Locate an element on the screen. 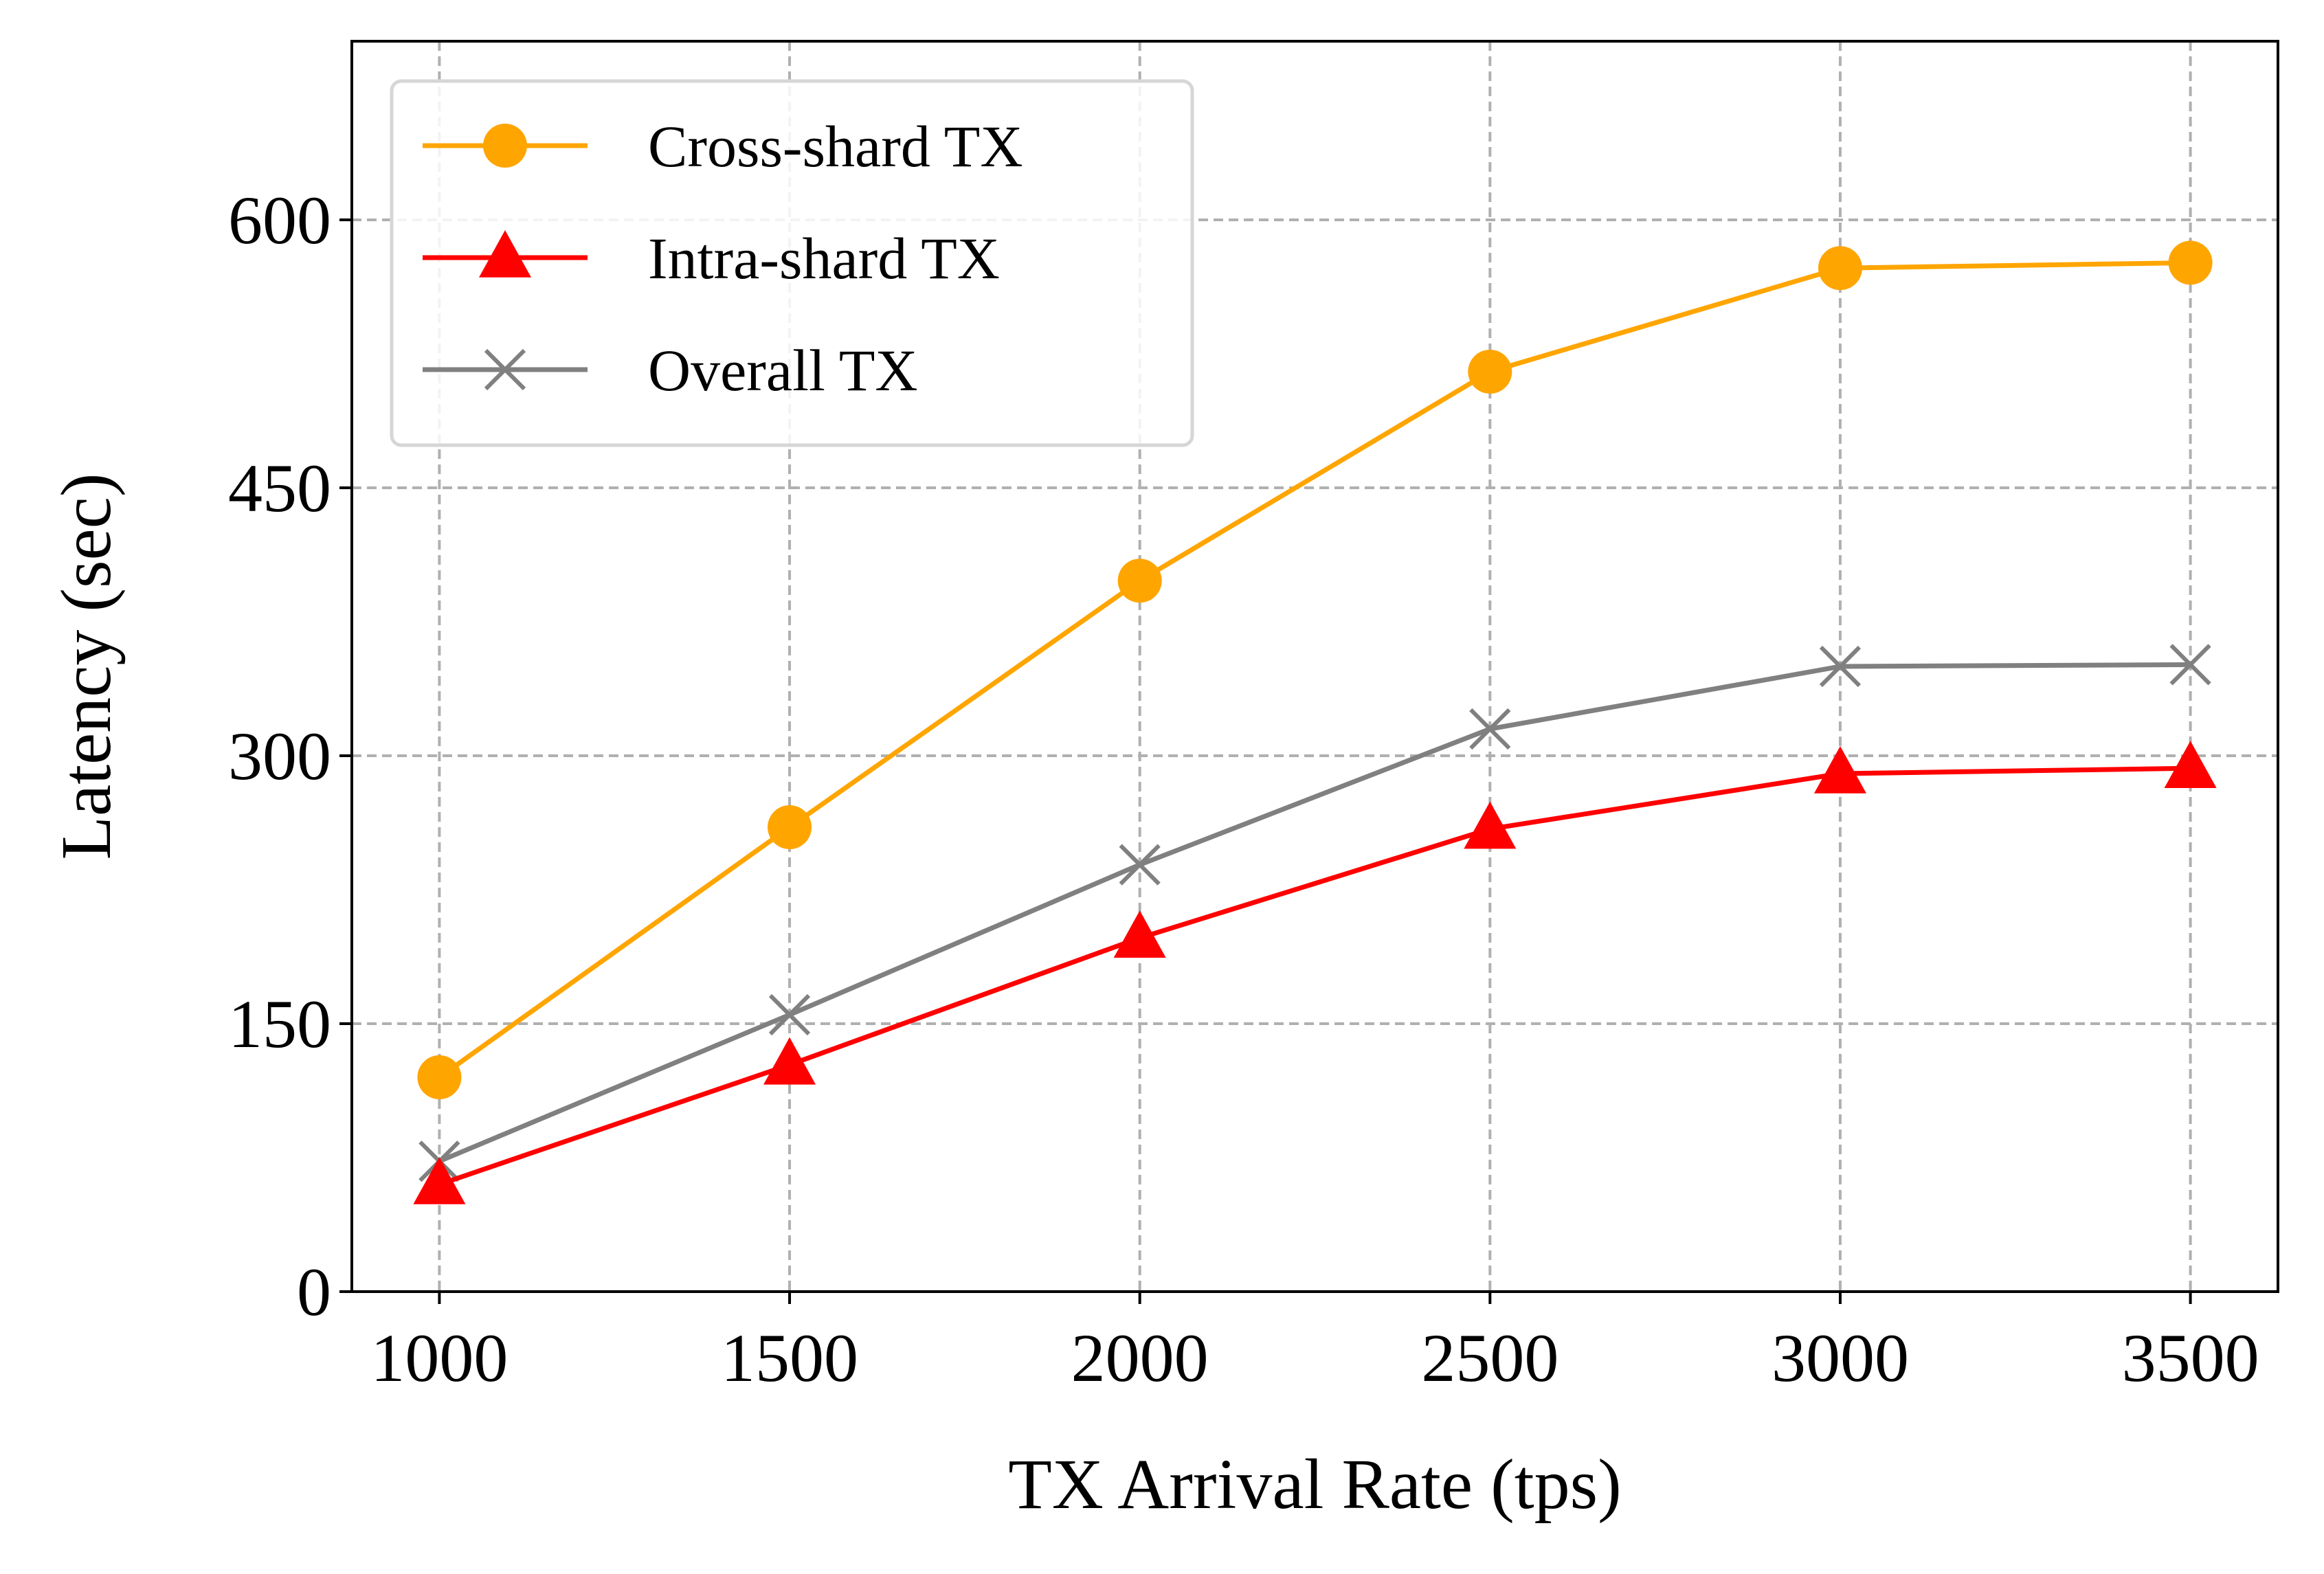 This screenshot has height=1574, width=2324. x-tick-label: 2500 is located at coordinates (1489, 1358).